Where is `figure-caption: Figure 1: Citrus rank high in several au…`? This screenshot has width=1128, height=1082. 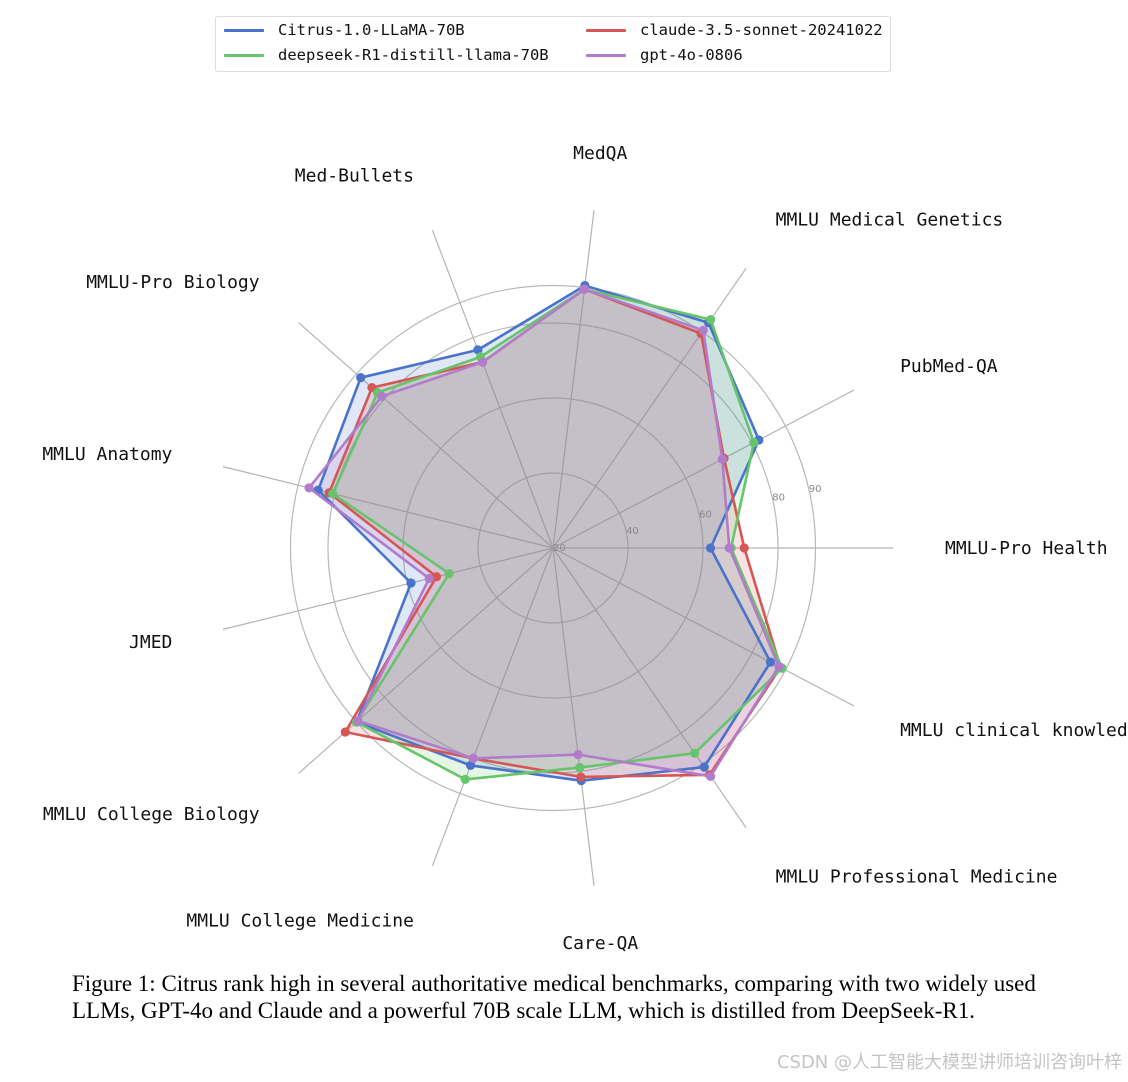
figure-caption: Figure 1: Citrus rank high in several au… is located at coordinates (554, 997).